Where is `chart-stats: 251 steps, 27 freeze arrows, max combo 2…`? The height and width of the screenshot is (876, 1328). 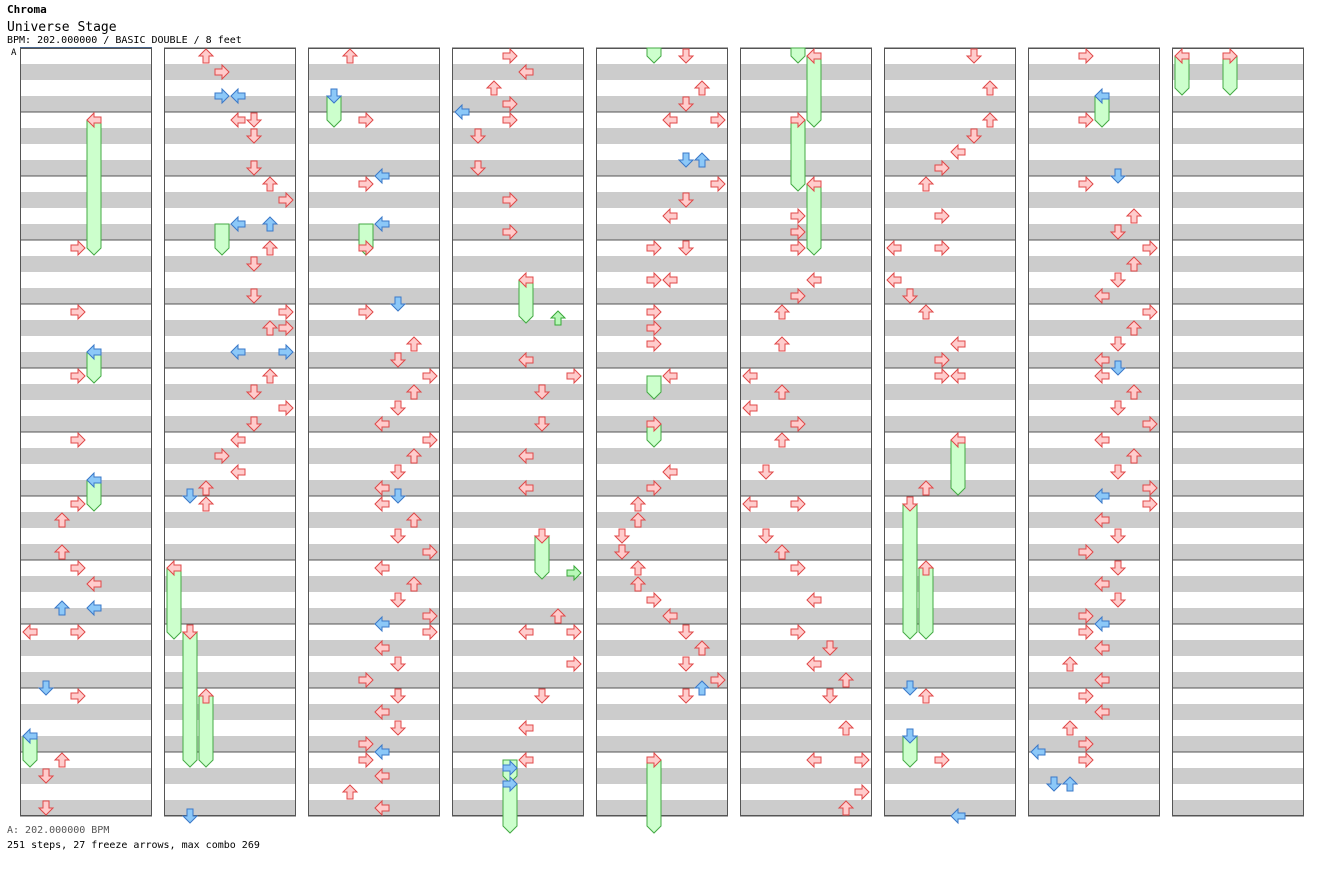 chart-stats: 251 steps, 27 freeze arrows, max combo 2… is located at coordinates (133, 845).